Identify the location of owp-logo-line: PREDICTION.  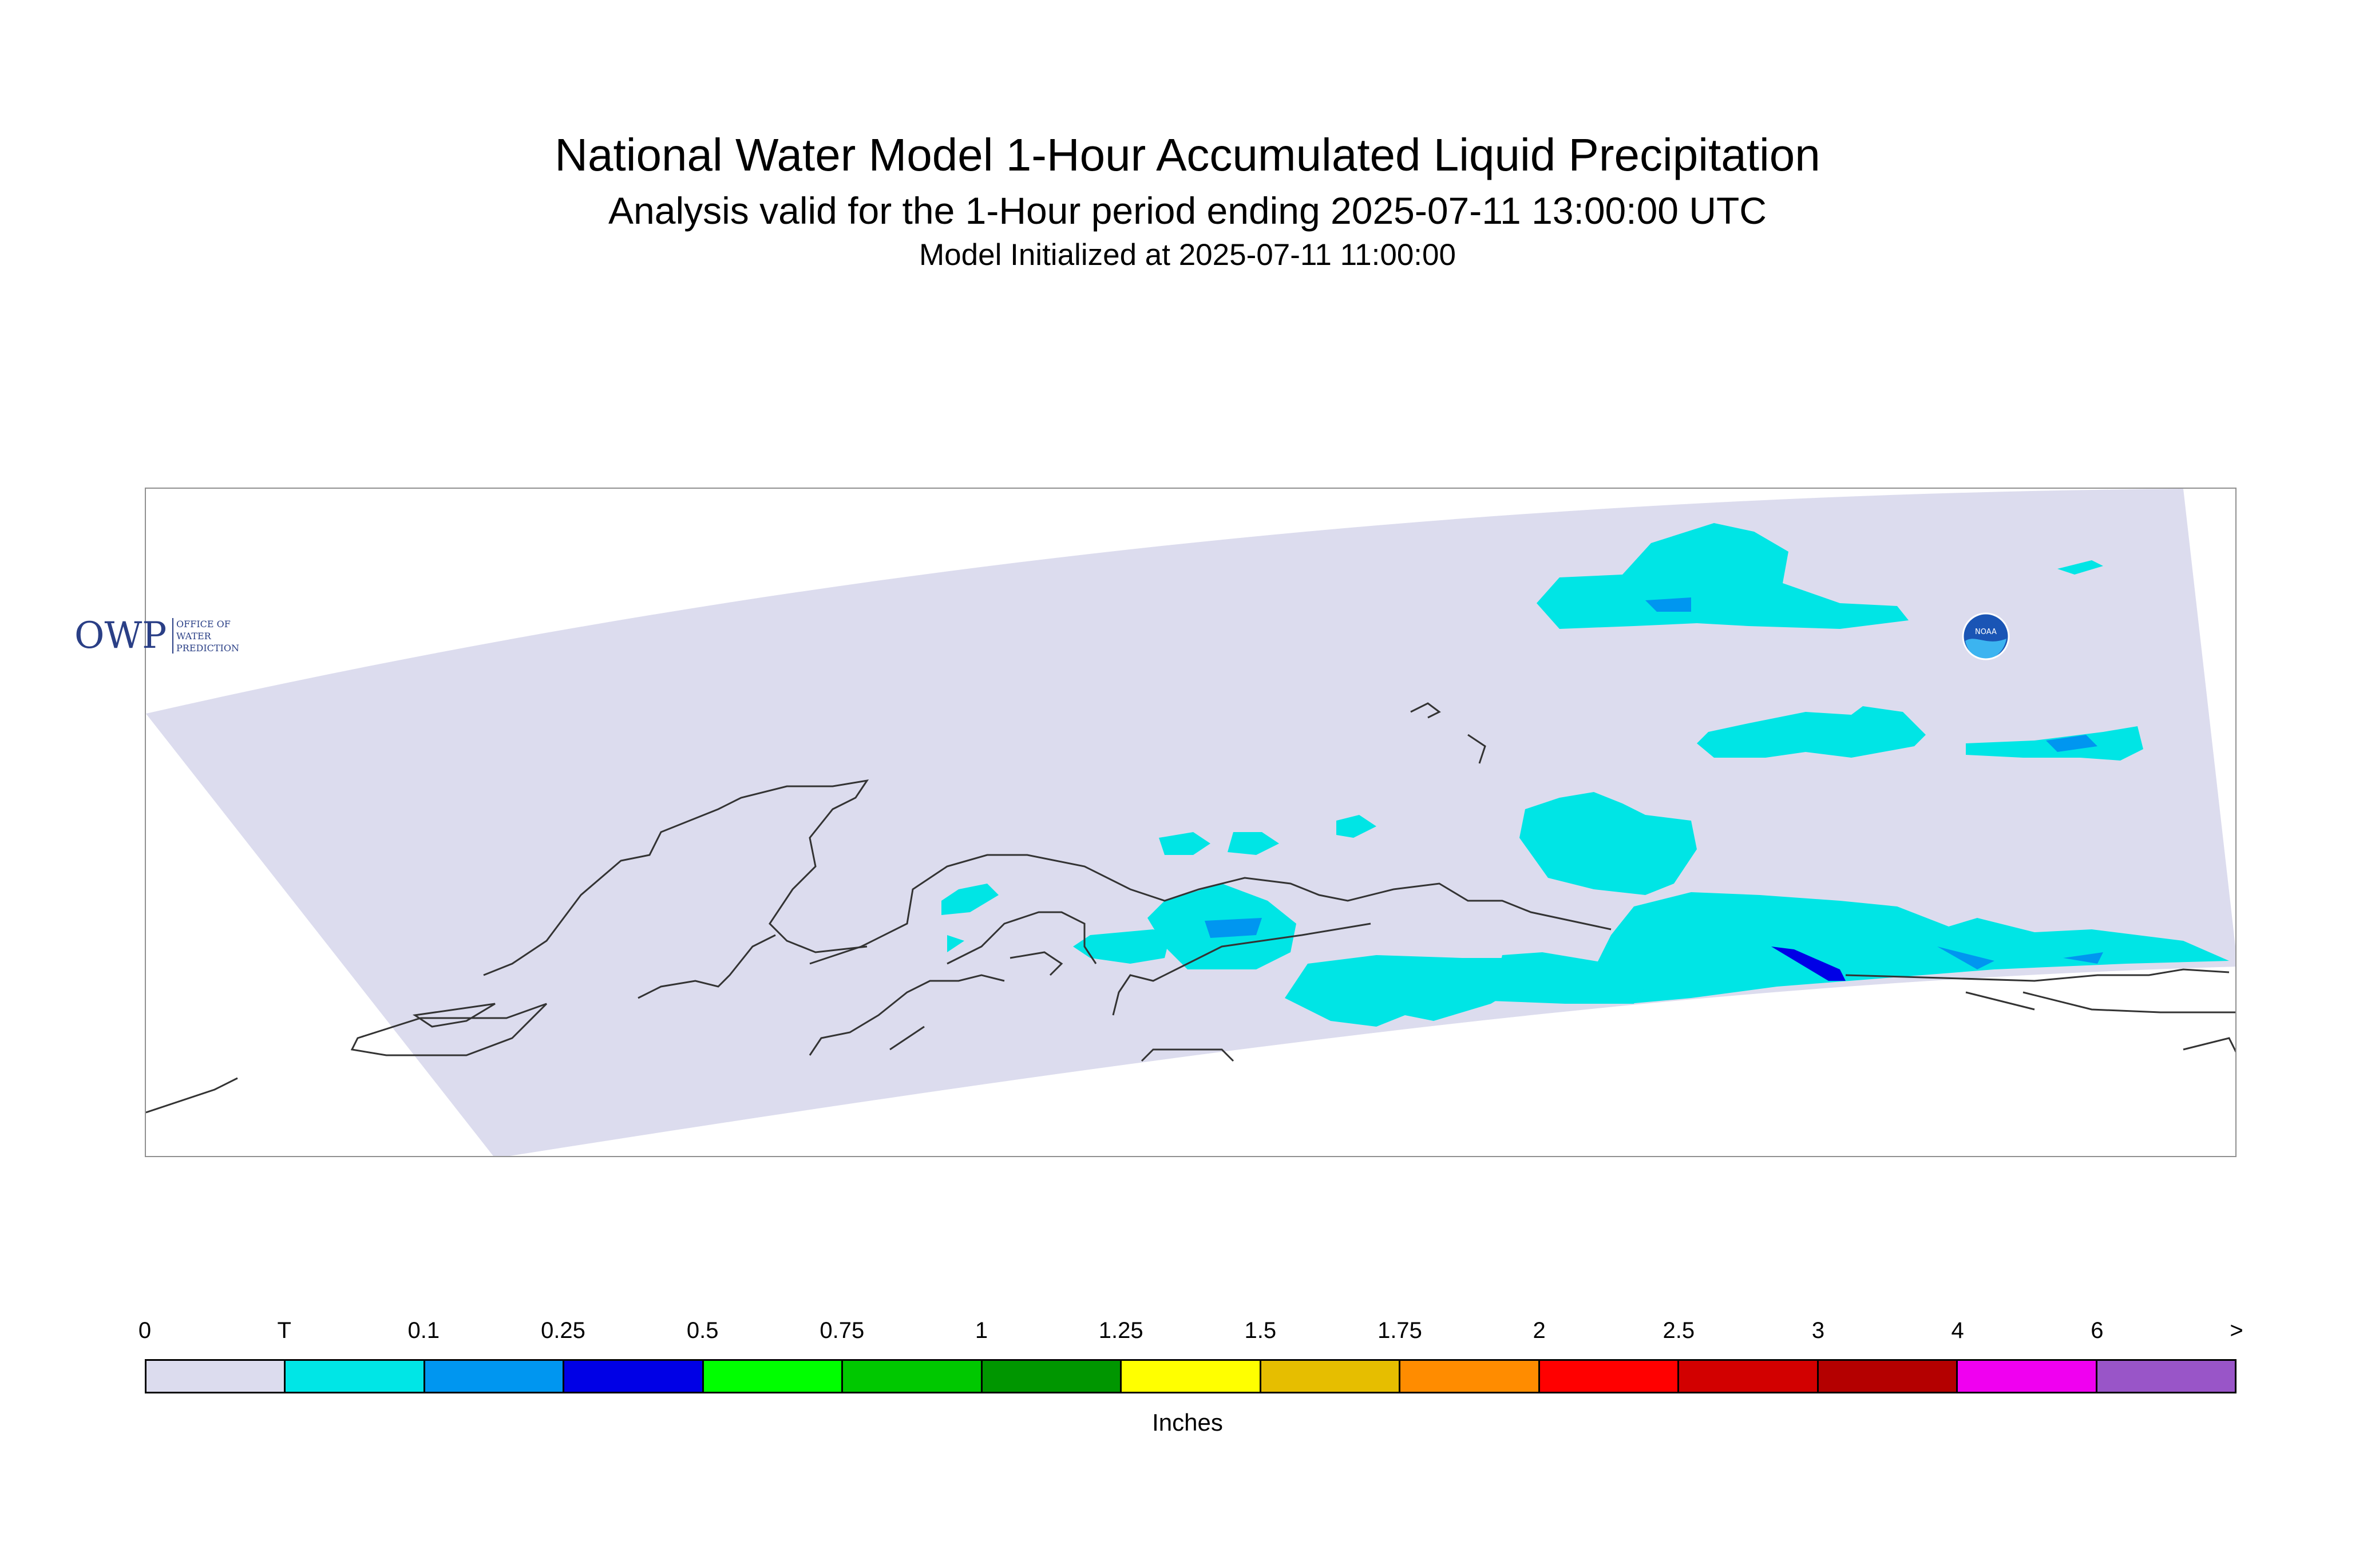
(208, 648).